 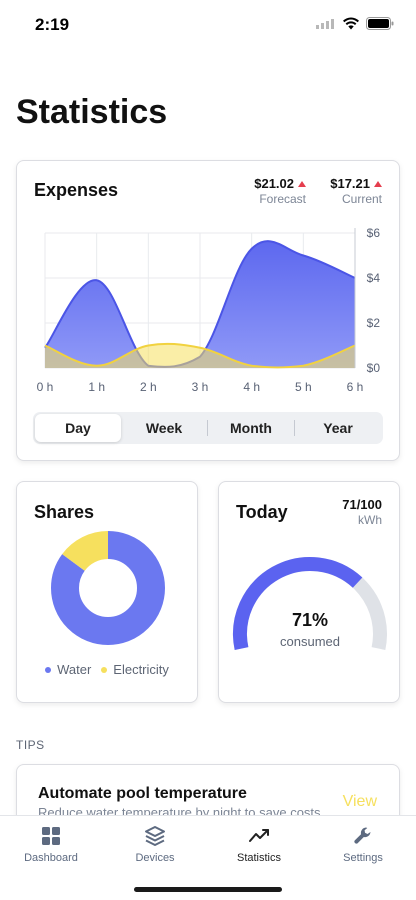 What do you see at coordinates (325, 23) in the screenshot?
I see `signal-icon` at bounding box center [325, 23].